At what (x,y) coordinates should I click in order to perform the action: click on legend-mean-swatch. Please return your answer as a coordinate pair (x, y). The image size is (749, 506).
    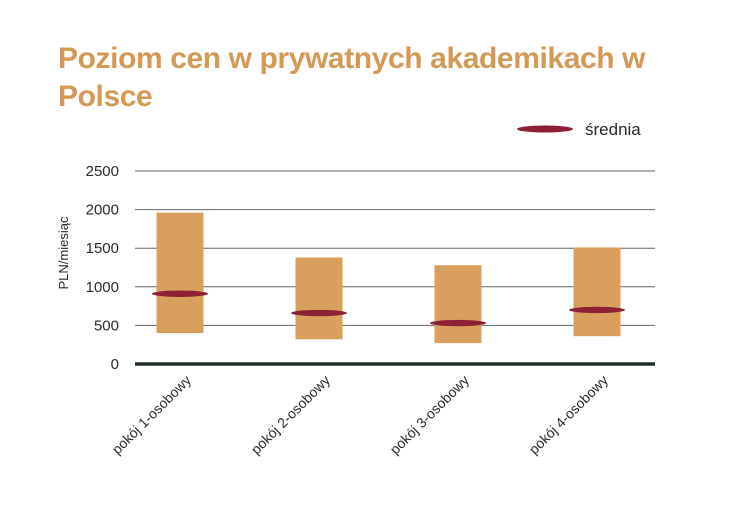
    Looking at the image, I should click on (545, 129).